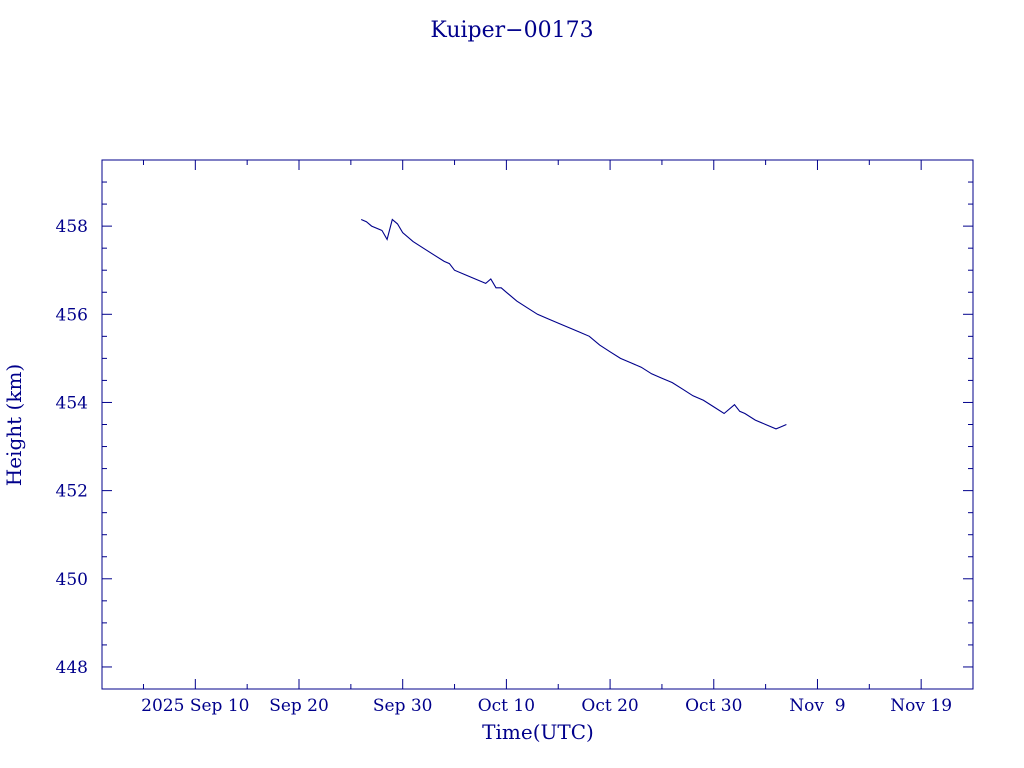 Image resolution: width=1024 pixels, height=768 pixels. I want to click on x-tick-label: Oct 20, so click(609, 706).